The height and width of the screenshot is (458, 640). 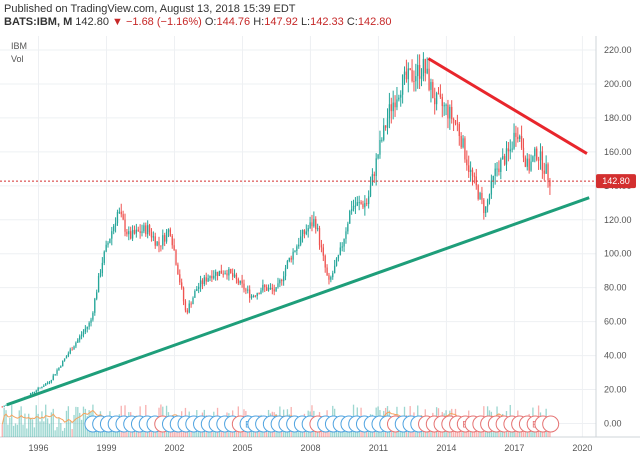 I want to click on time-tick-label: 1999, so click(x=106, y=448).